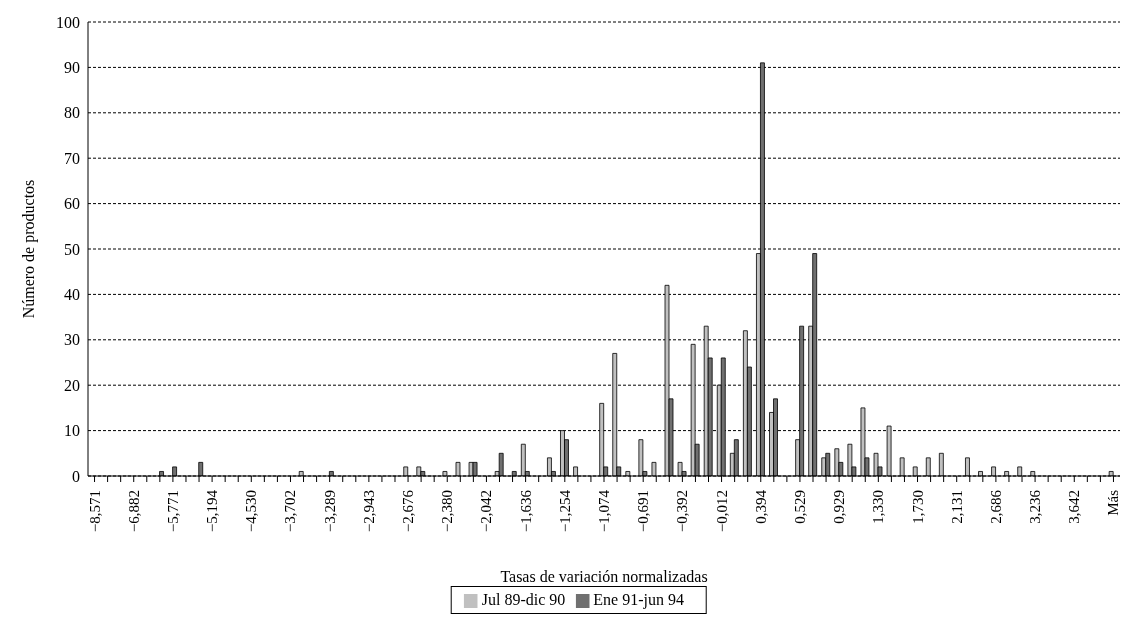 The height and width of the screenshot is (634, 1132). What do you see at coordinates (72, 385) in the screenshot?
I see `y-tick-label: 20` at bounding box center [72, 385].